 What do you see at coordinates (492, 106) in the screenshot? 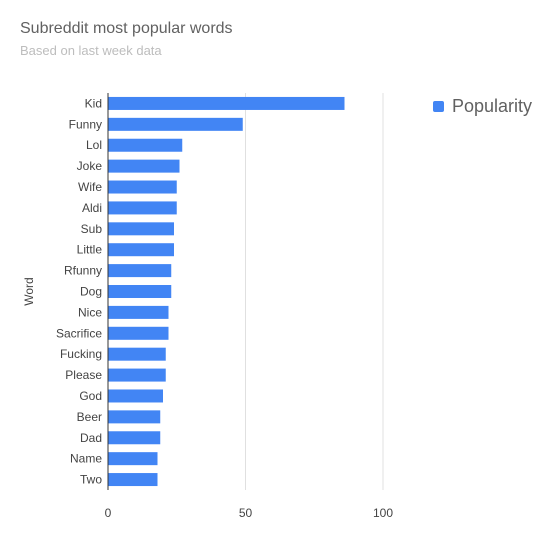
I see `legend-label: Popularity` at bounding box center [492, 106].